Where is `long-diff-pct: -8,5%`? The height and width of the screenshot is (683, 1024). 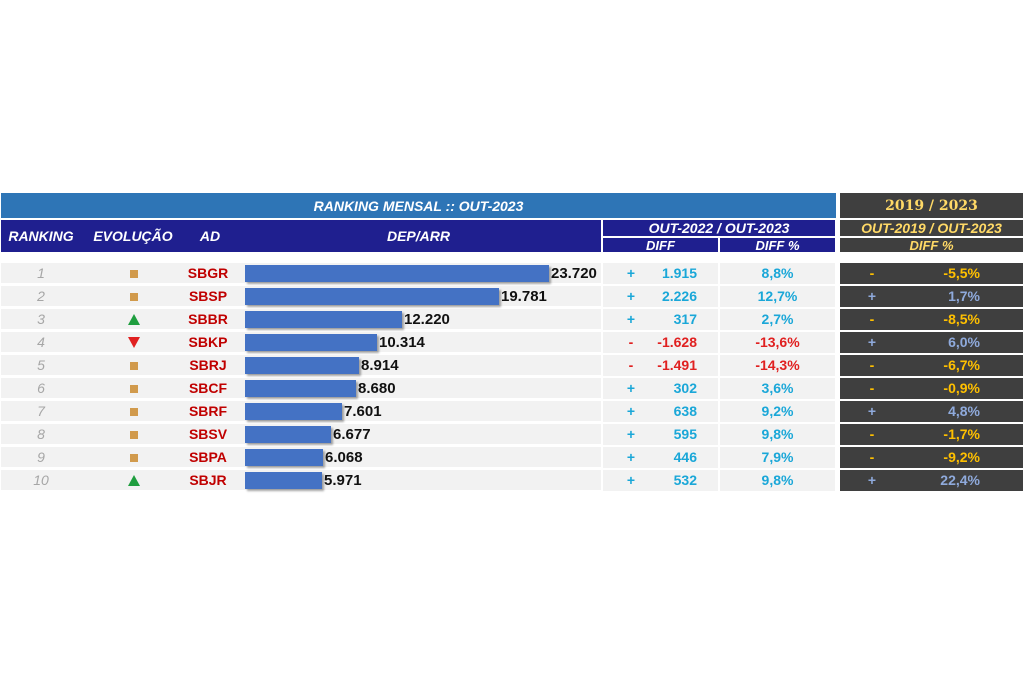 long-diff-pct: -8,5% is located at coordinates (961, 319).